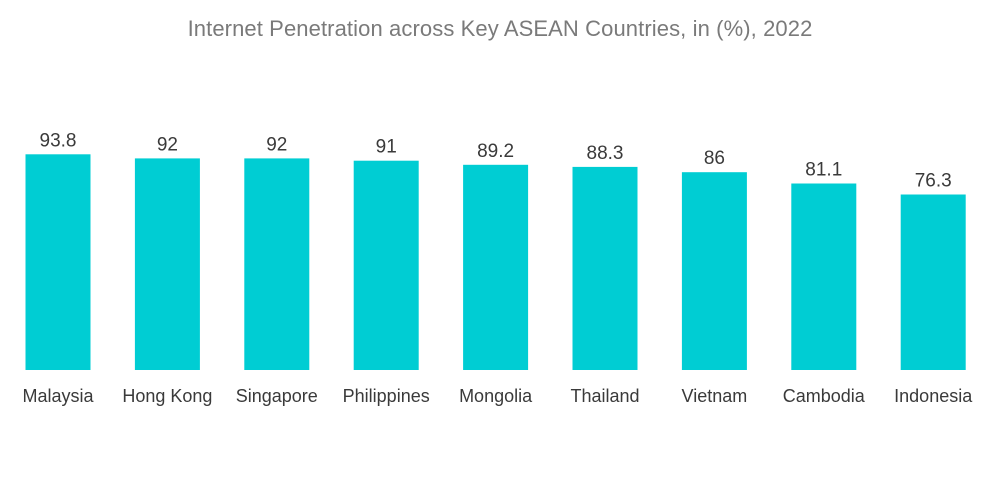 The width and height of the screenshot is (1000, 504). What do you see at coordinates (933, 181) in the screenshot?
I see `data-label: 76.3` at bounding box center [933, 181].